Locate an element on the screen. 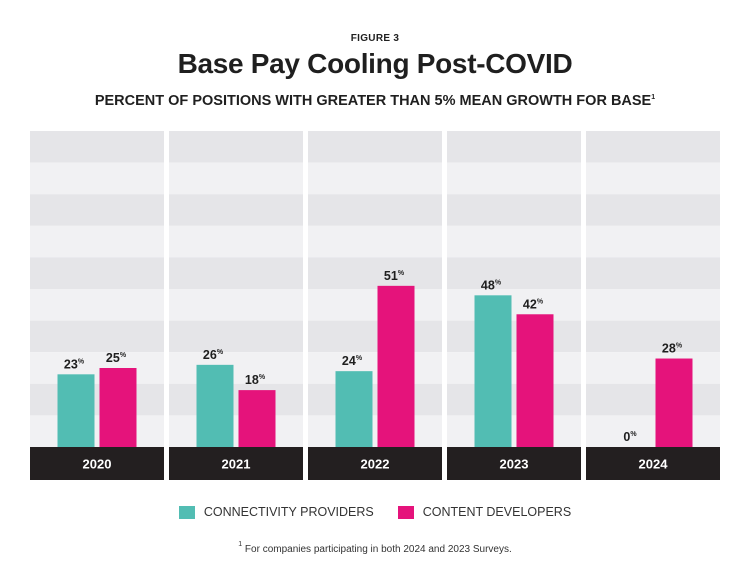 This screenshot has width=750, height=580. legend-item-connectivity: CONNECTIVITY PROVIDERS is located at coordinates (276, 512).